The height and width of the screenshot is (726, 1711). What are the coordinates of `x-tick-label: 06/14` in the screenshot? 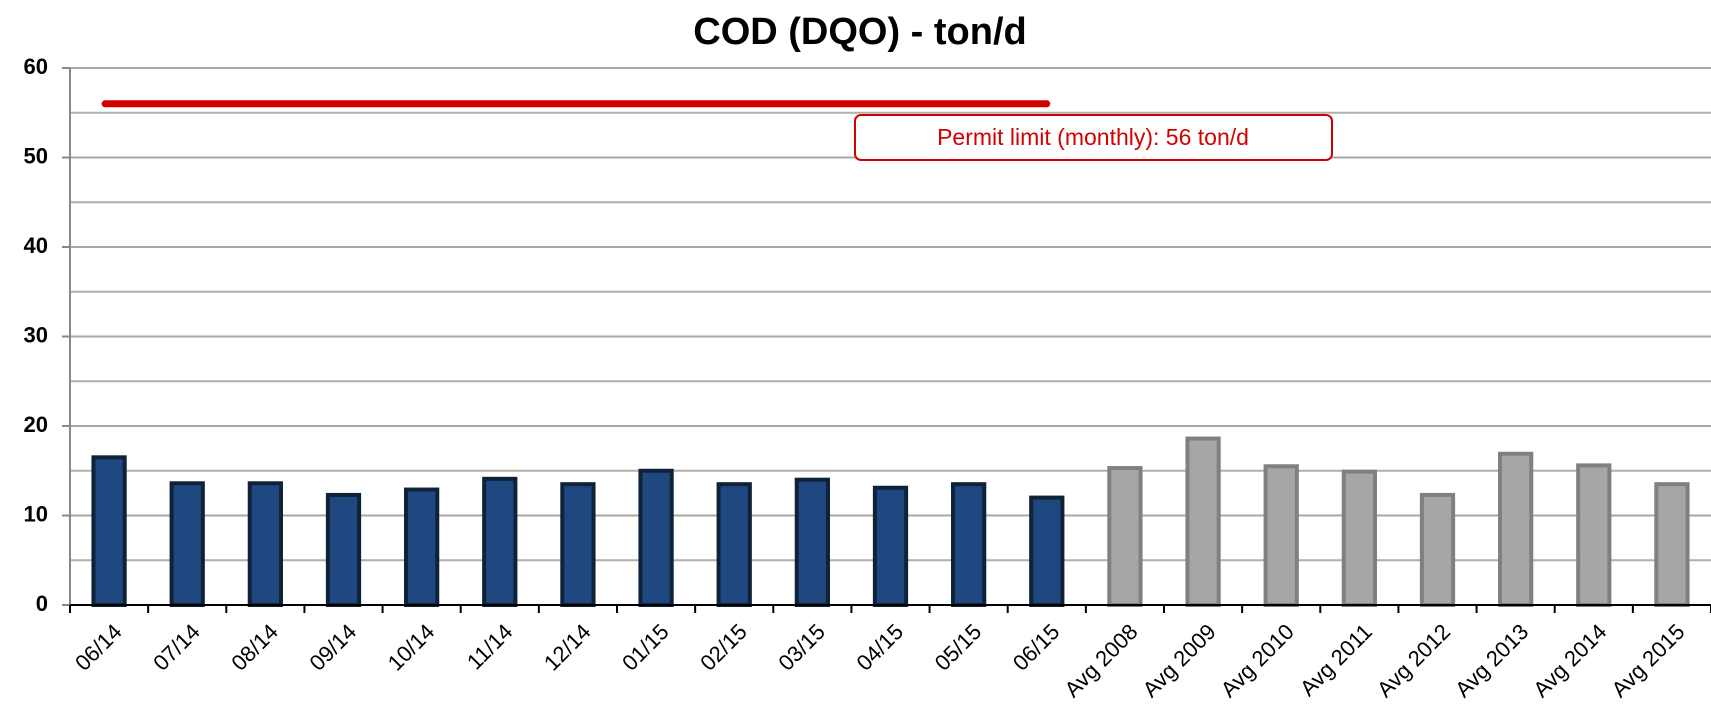 It's located at (98, 647).